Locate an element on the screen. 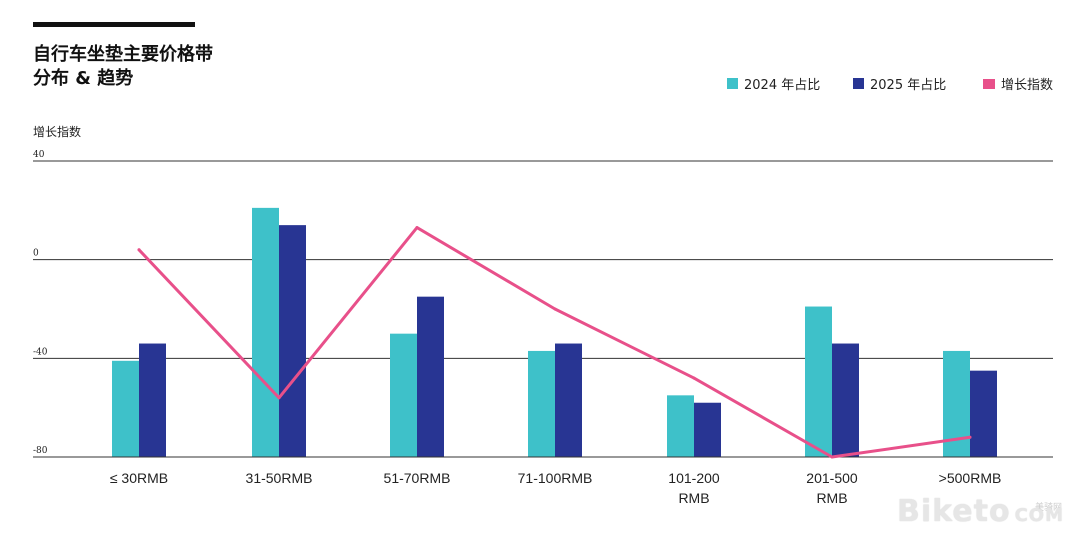 Image resolution: width=1080 pixels, height=539 pixels. y-tick-label: 0 is located at coordinates (36, 254).